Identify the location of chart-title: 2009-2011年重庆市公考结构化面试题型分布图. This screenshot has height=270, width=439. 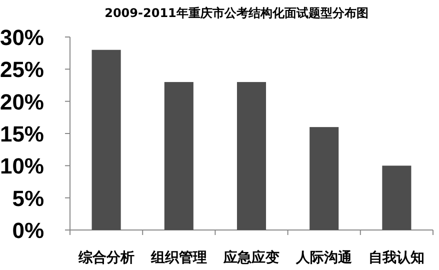
(236, 13).